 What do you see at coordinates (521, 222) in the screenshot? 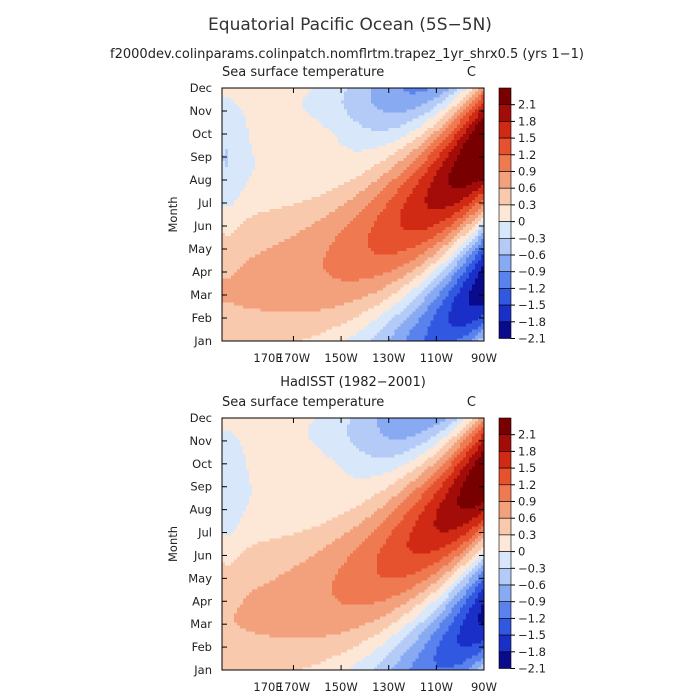
I see `colorbar-label: 0` at bounding box center [521, 222].